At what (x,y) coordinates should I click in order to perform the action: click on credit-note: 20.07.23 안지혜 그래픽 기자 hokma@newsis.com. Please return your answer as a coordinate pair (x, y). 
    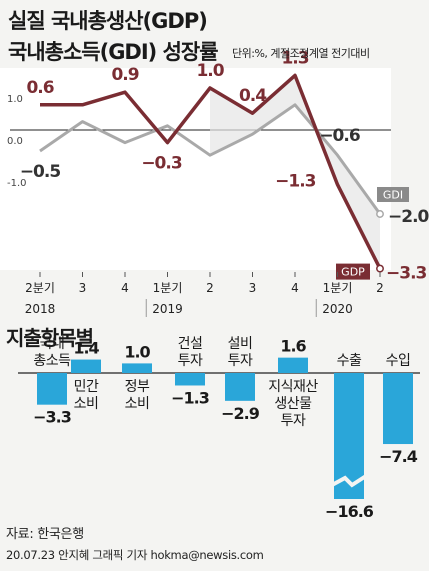
    Looking at the image, I should click on (135, 555).